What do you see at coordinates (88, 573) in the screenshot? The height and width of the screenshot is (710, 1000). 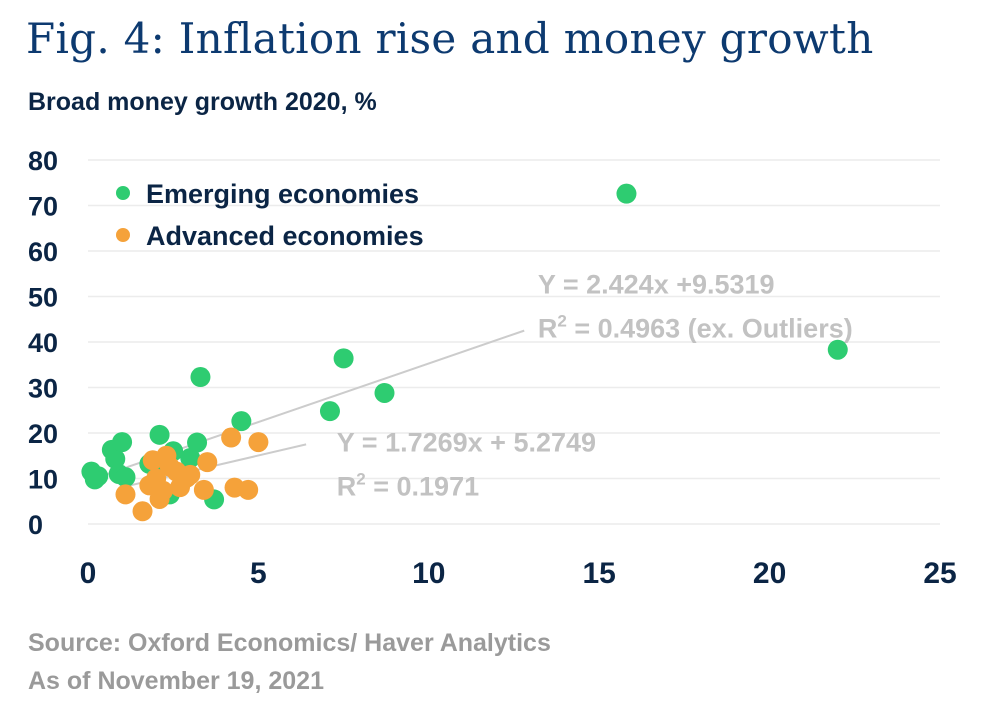 I see `x-tick-label-0: 0` at bounding box center [88, 573].